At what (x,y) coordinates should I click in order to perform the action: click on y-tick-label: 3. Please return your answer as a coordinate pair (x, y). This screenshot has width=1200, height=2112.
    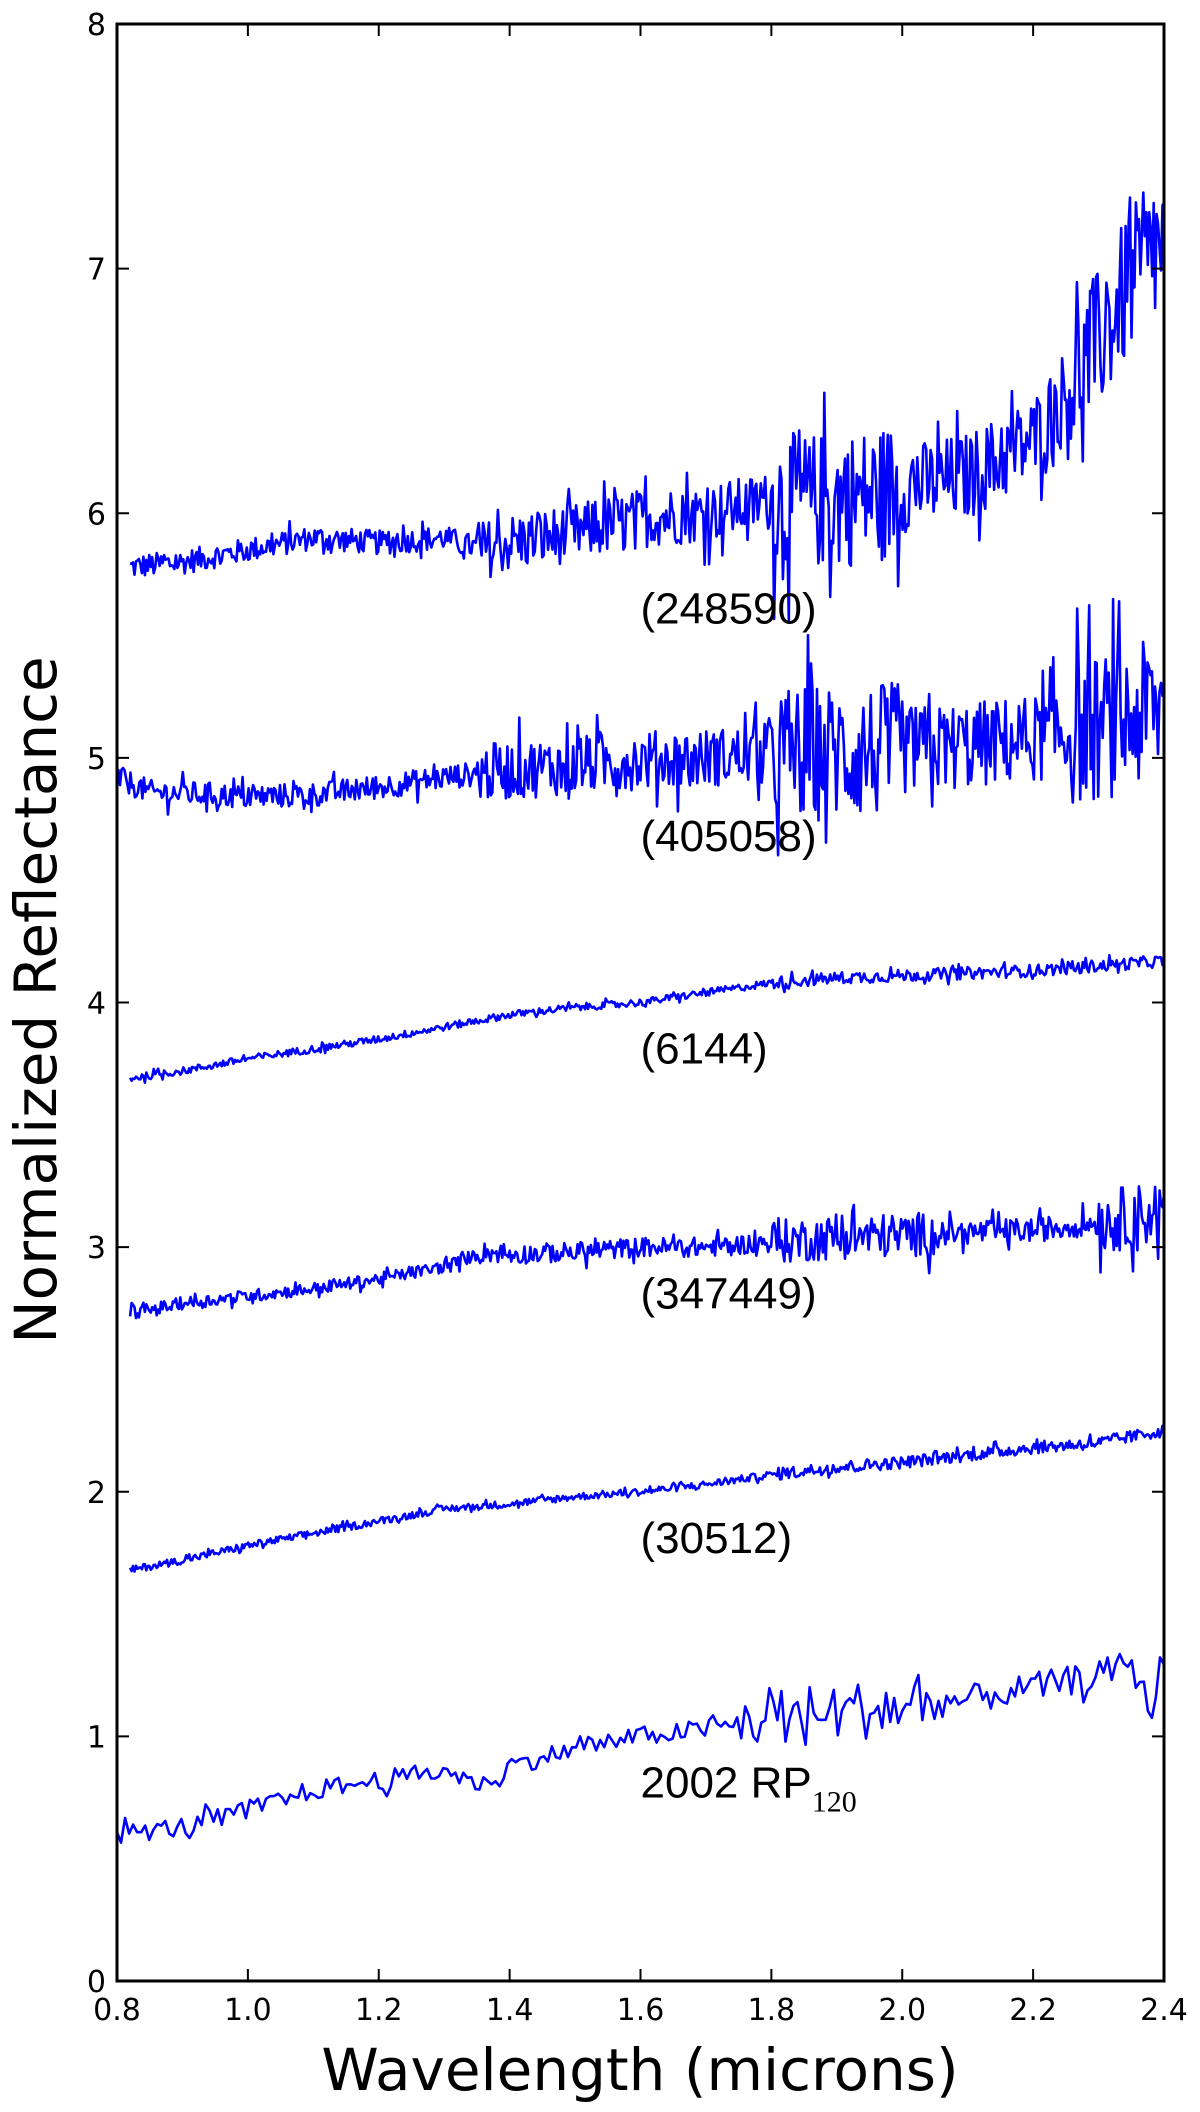
    Looking at the image, I should click on (96, 1248).